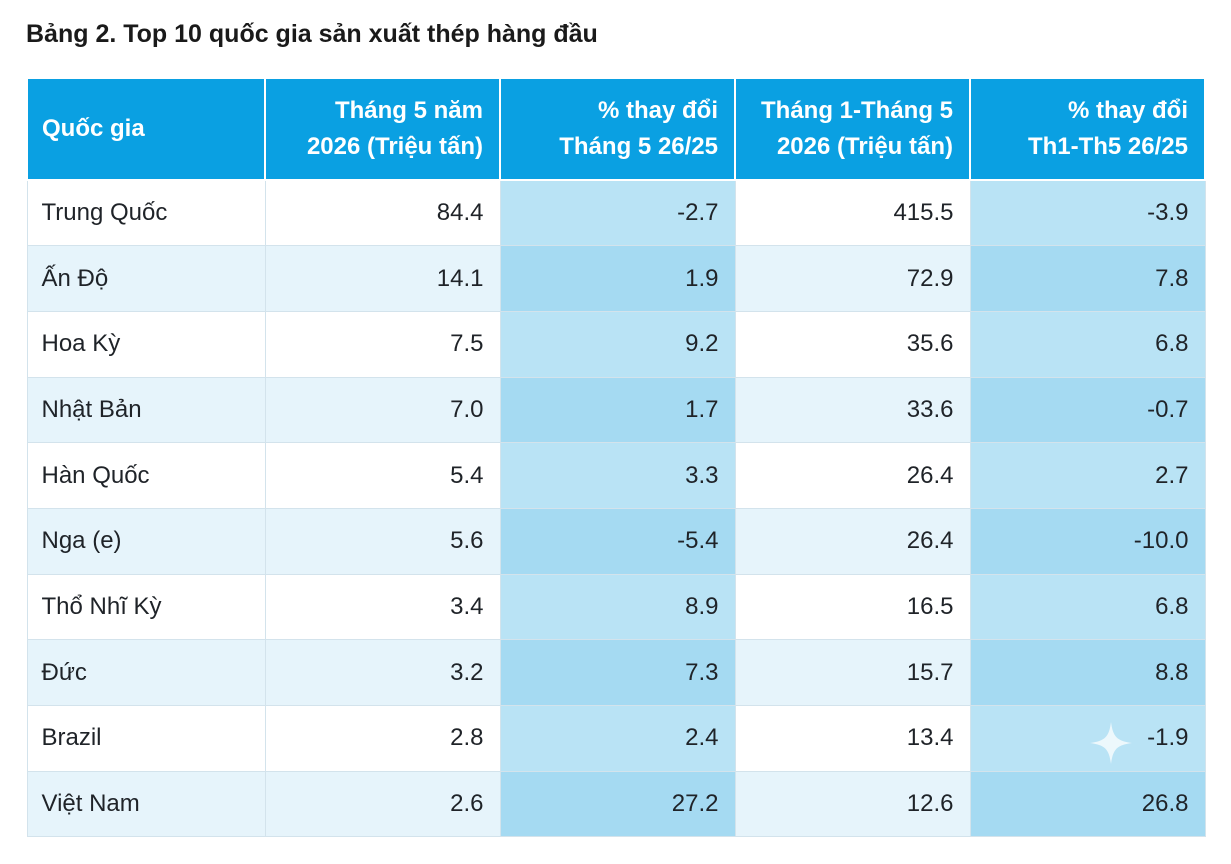 Image resolution: width=1231 pixels, height=864 pixels. I want to click on may-change-cell: -2.7, so click(617, 213).